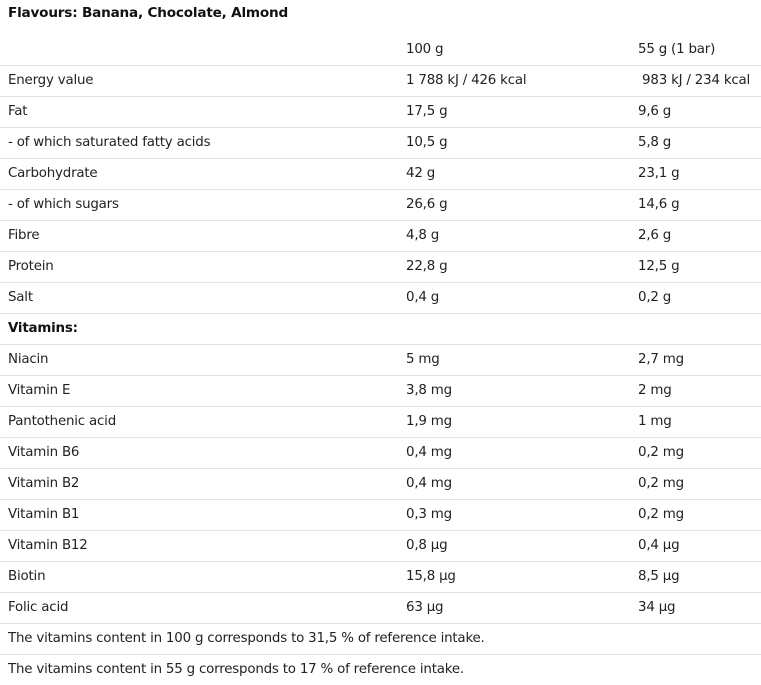 This screenshot has height=685, width=761. What do you see at coordinates (429, 390) in the screenshot?
I see `value-per-100g: 3,8 mg` at bounding box center [429, 390].